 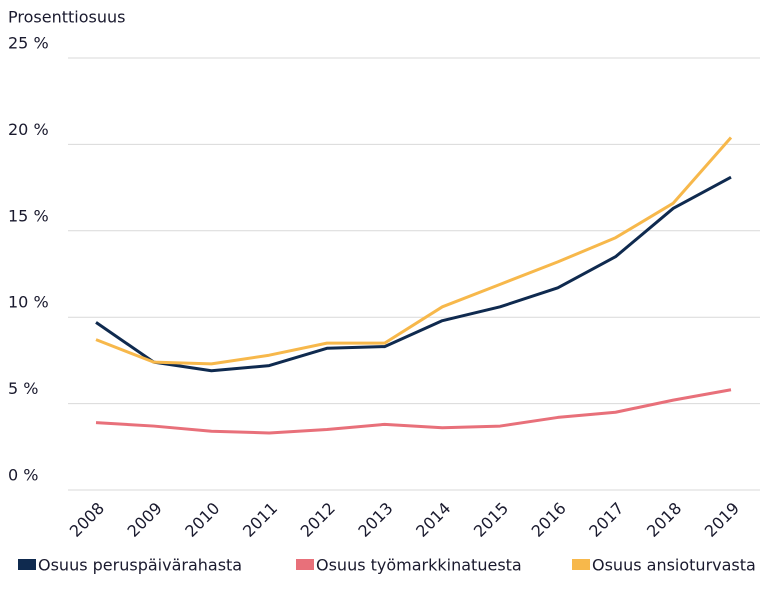 I want to click on x-tick-label: 2016, so click(x=549, y=520).